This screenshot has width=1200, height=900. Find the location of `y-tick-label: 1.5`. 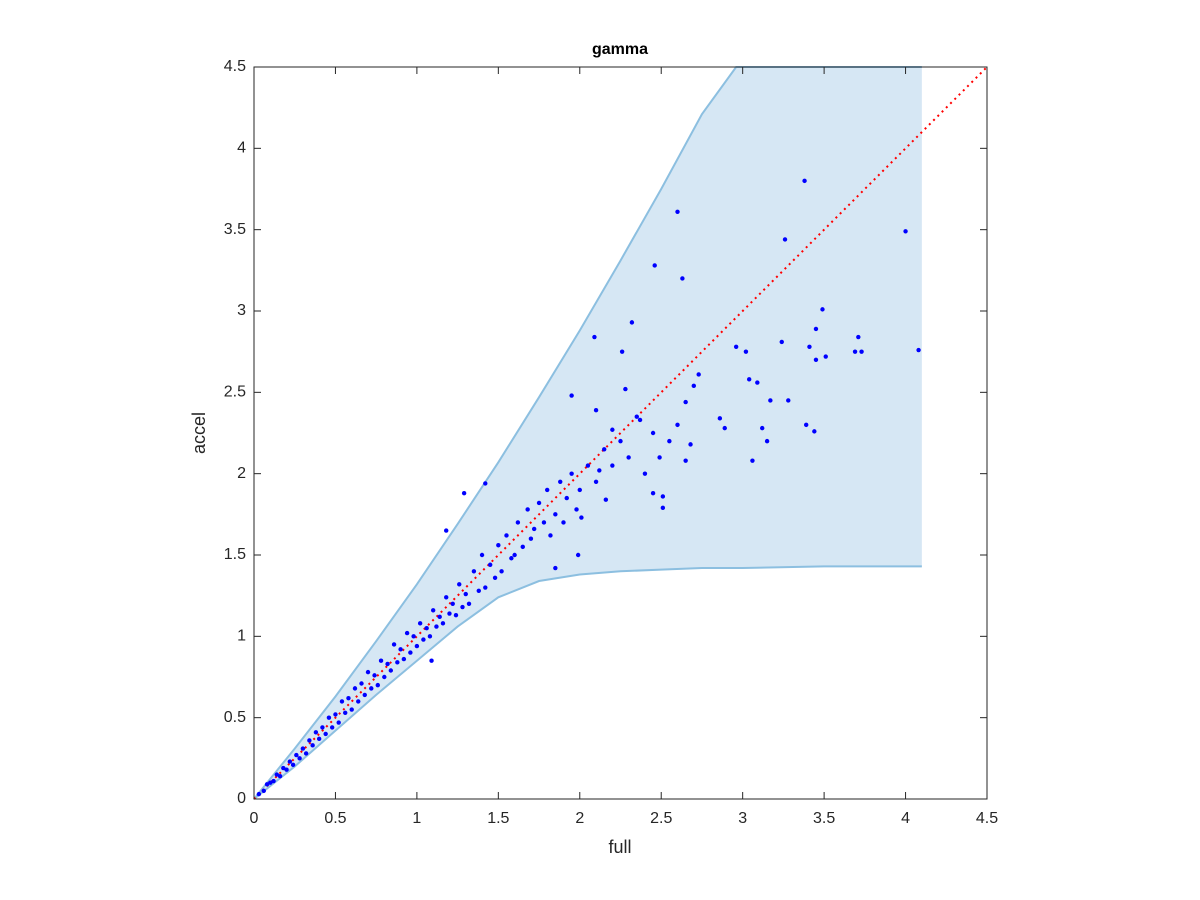

y-tick-label: 1.5 is located at coordinates (235, 554).